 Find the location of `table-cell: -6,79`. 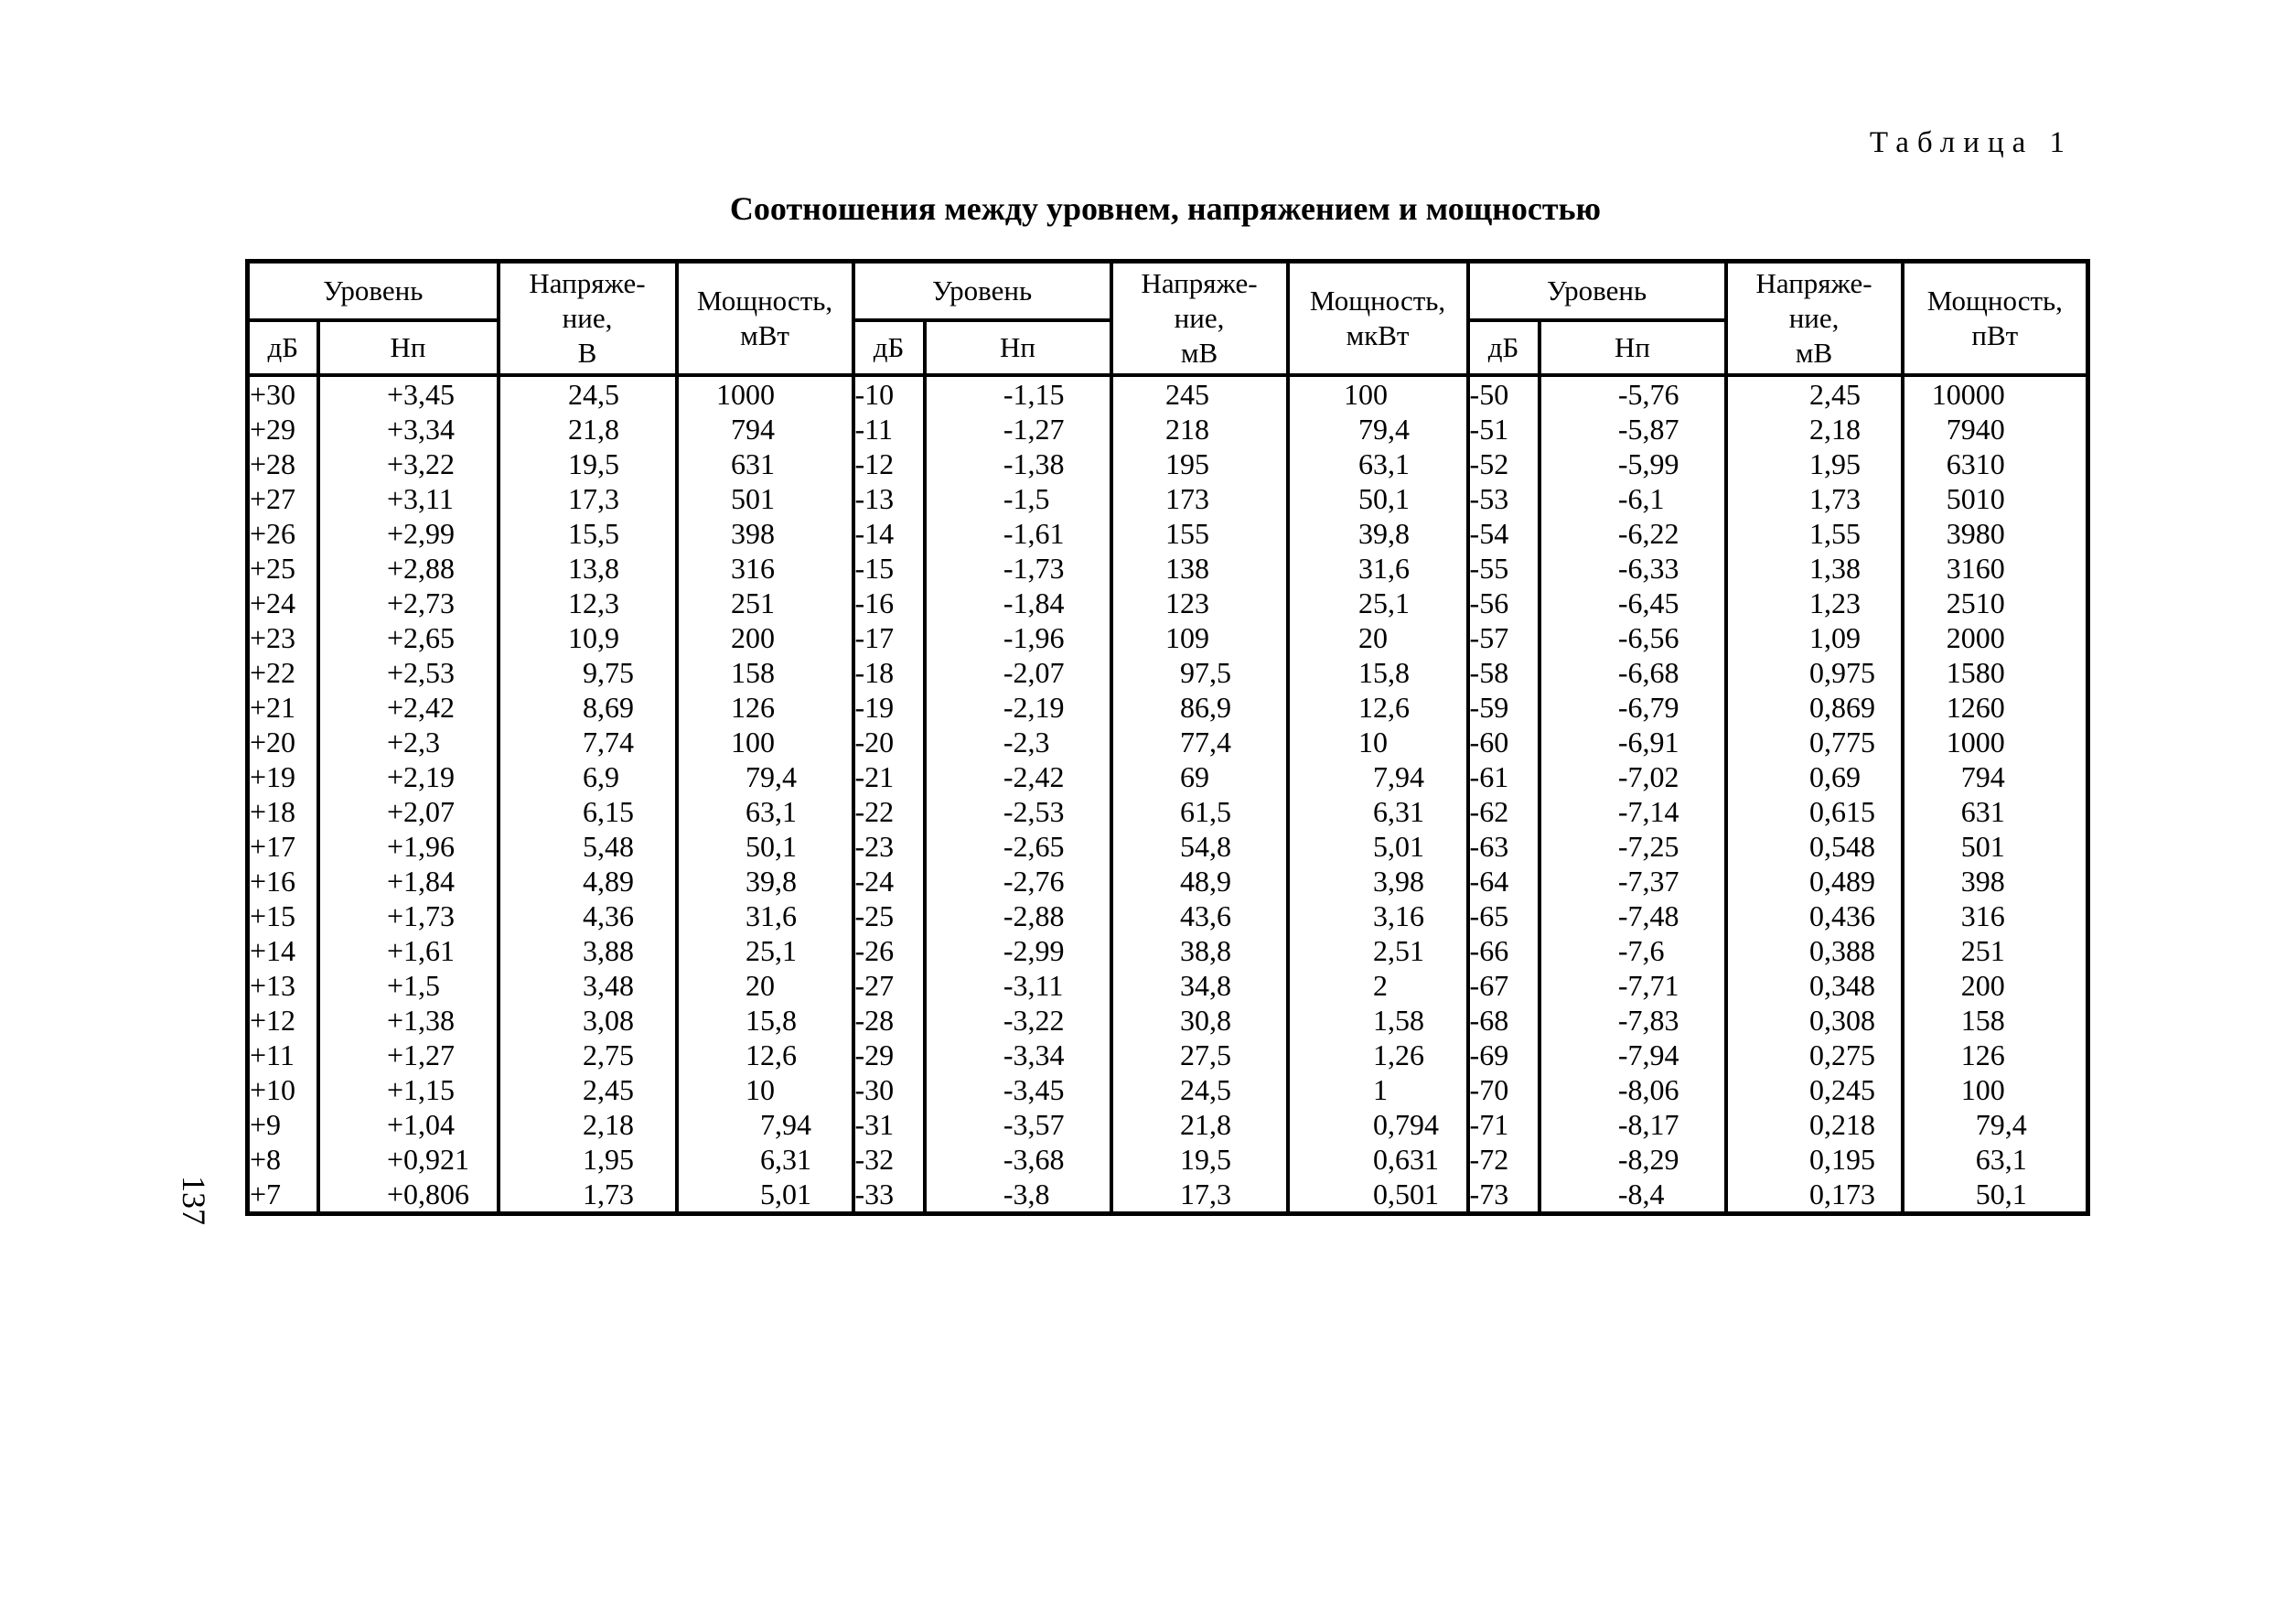

table-cell: -6,79 is located at coordinates (1632, 707).